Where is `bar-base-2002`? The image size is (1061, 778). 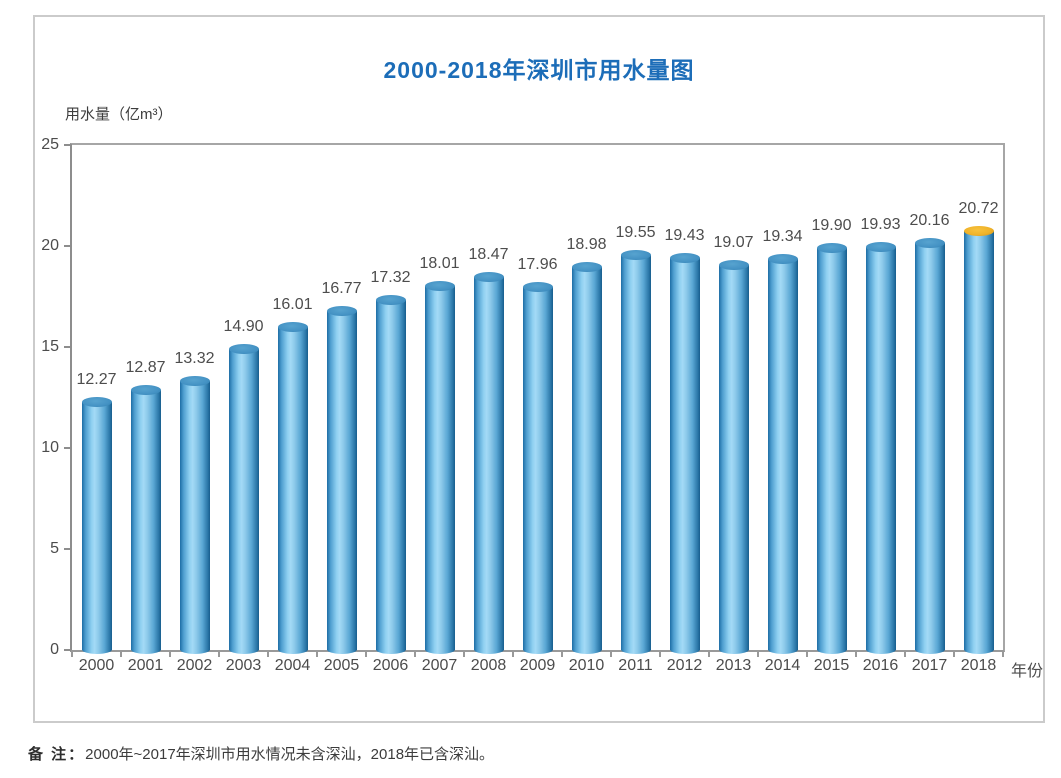 bar-base-2002 is located at coordinates (194, 649).